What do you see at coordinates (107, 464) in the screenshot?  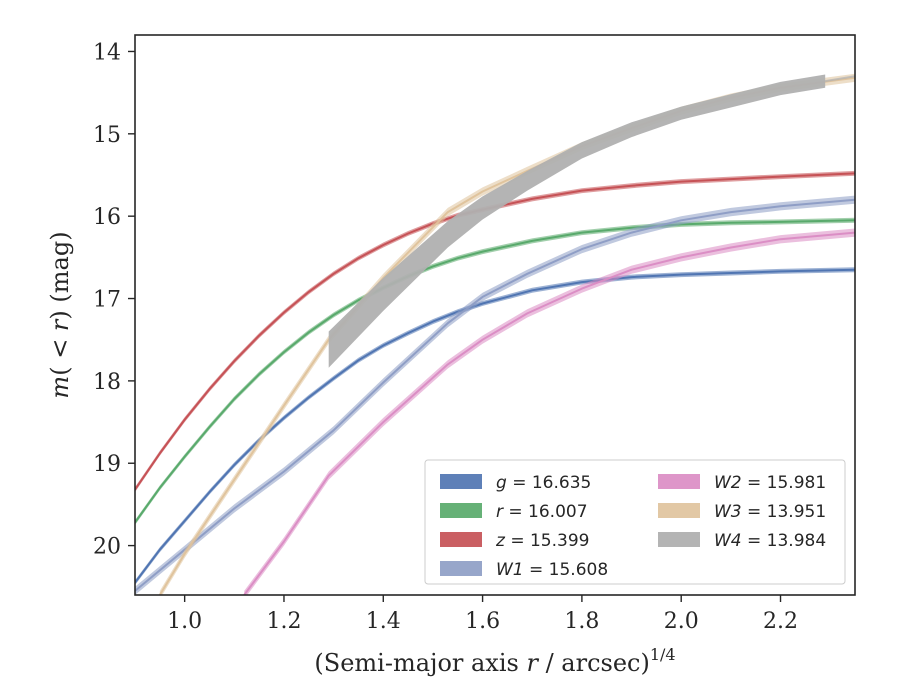 I see `y-tick-label-19: 19` at bounding box center [107, 464].